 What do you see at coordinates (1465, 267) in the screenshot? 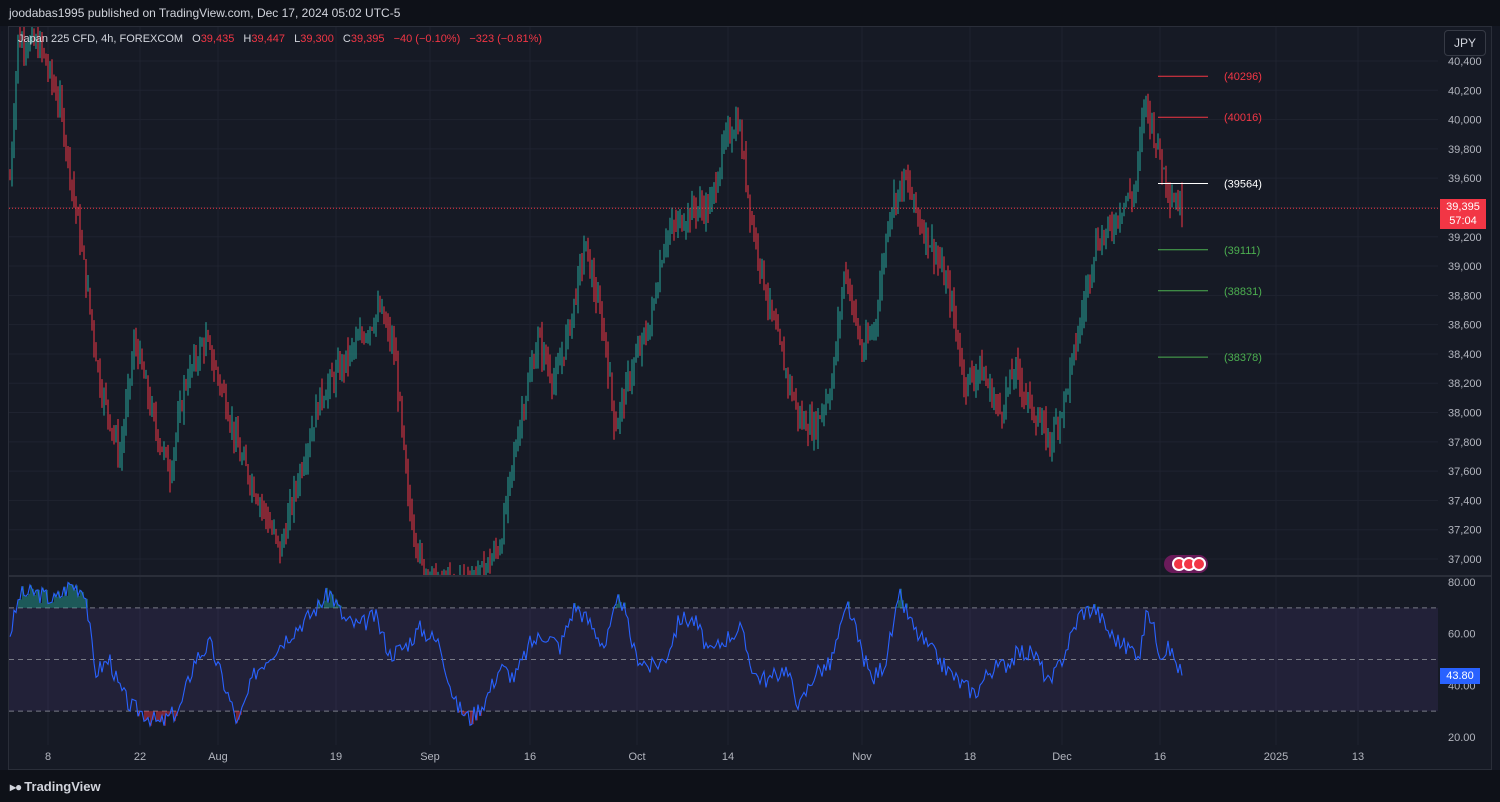
I see `price-tick-label: 39,000` at bounding box center [1465, 267].